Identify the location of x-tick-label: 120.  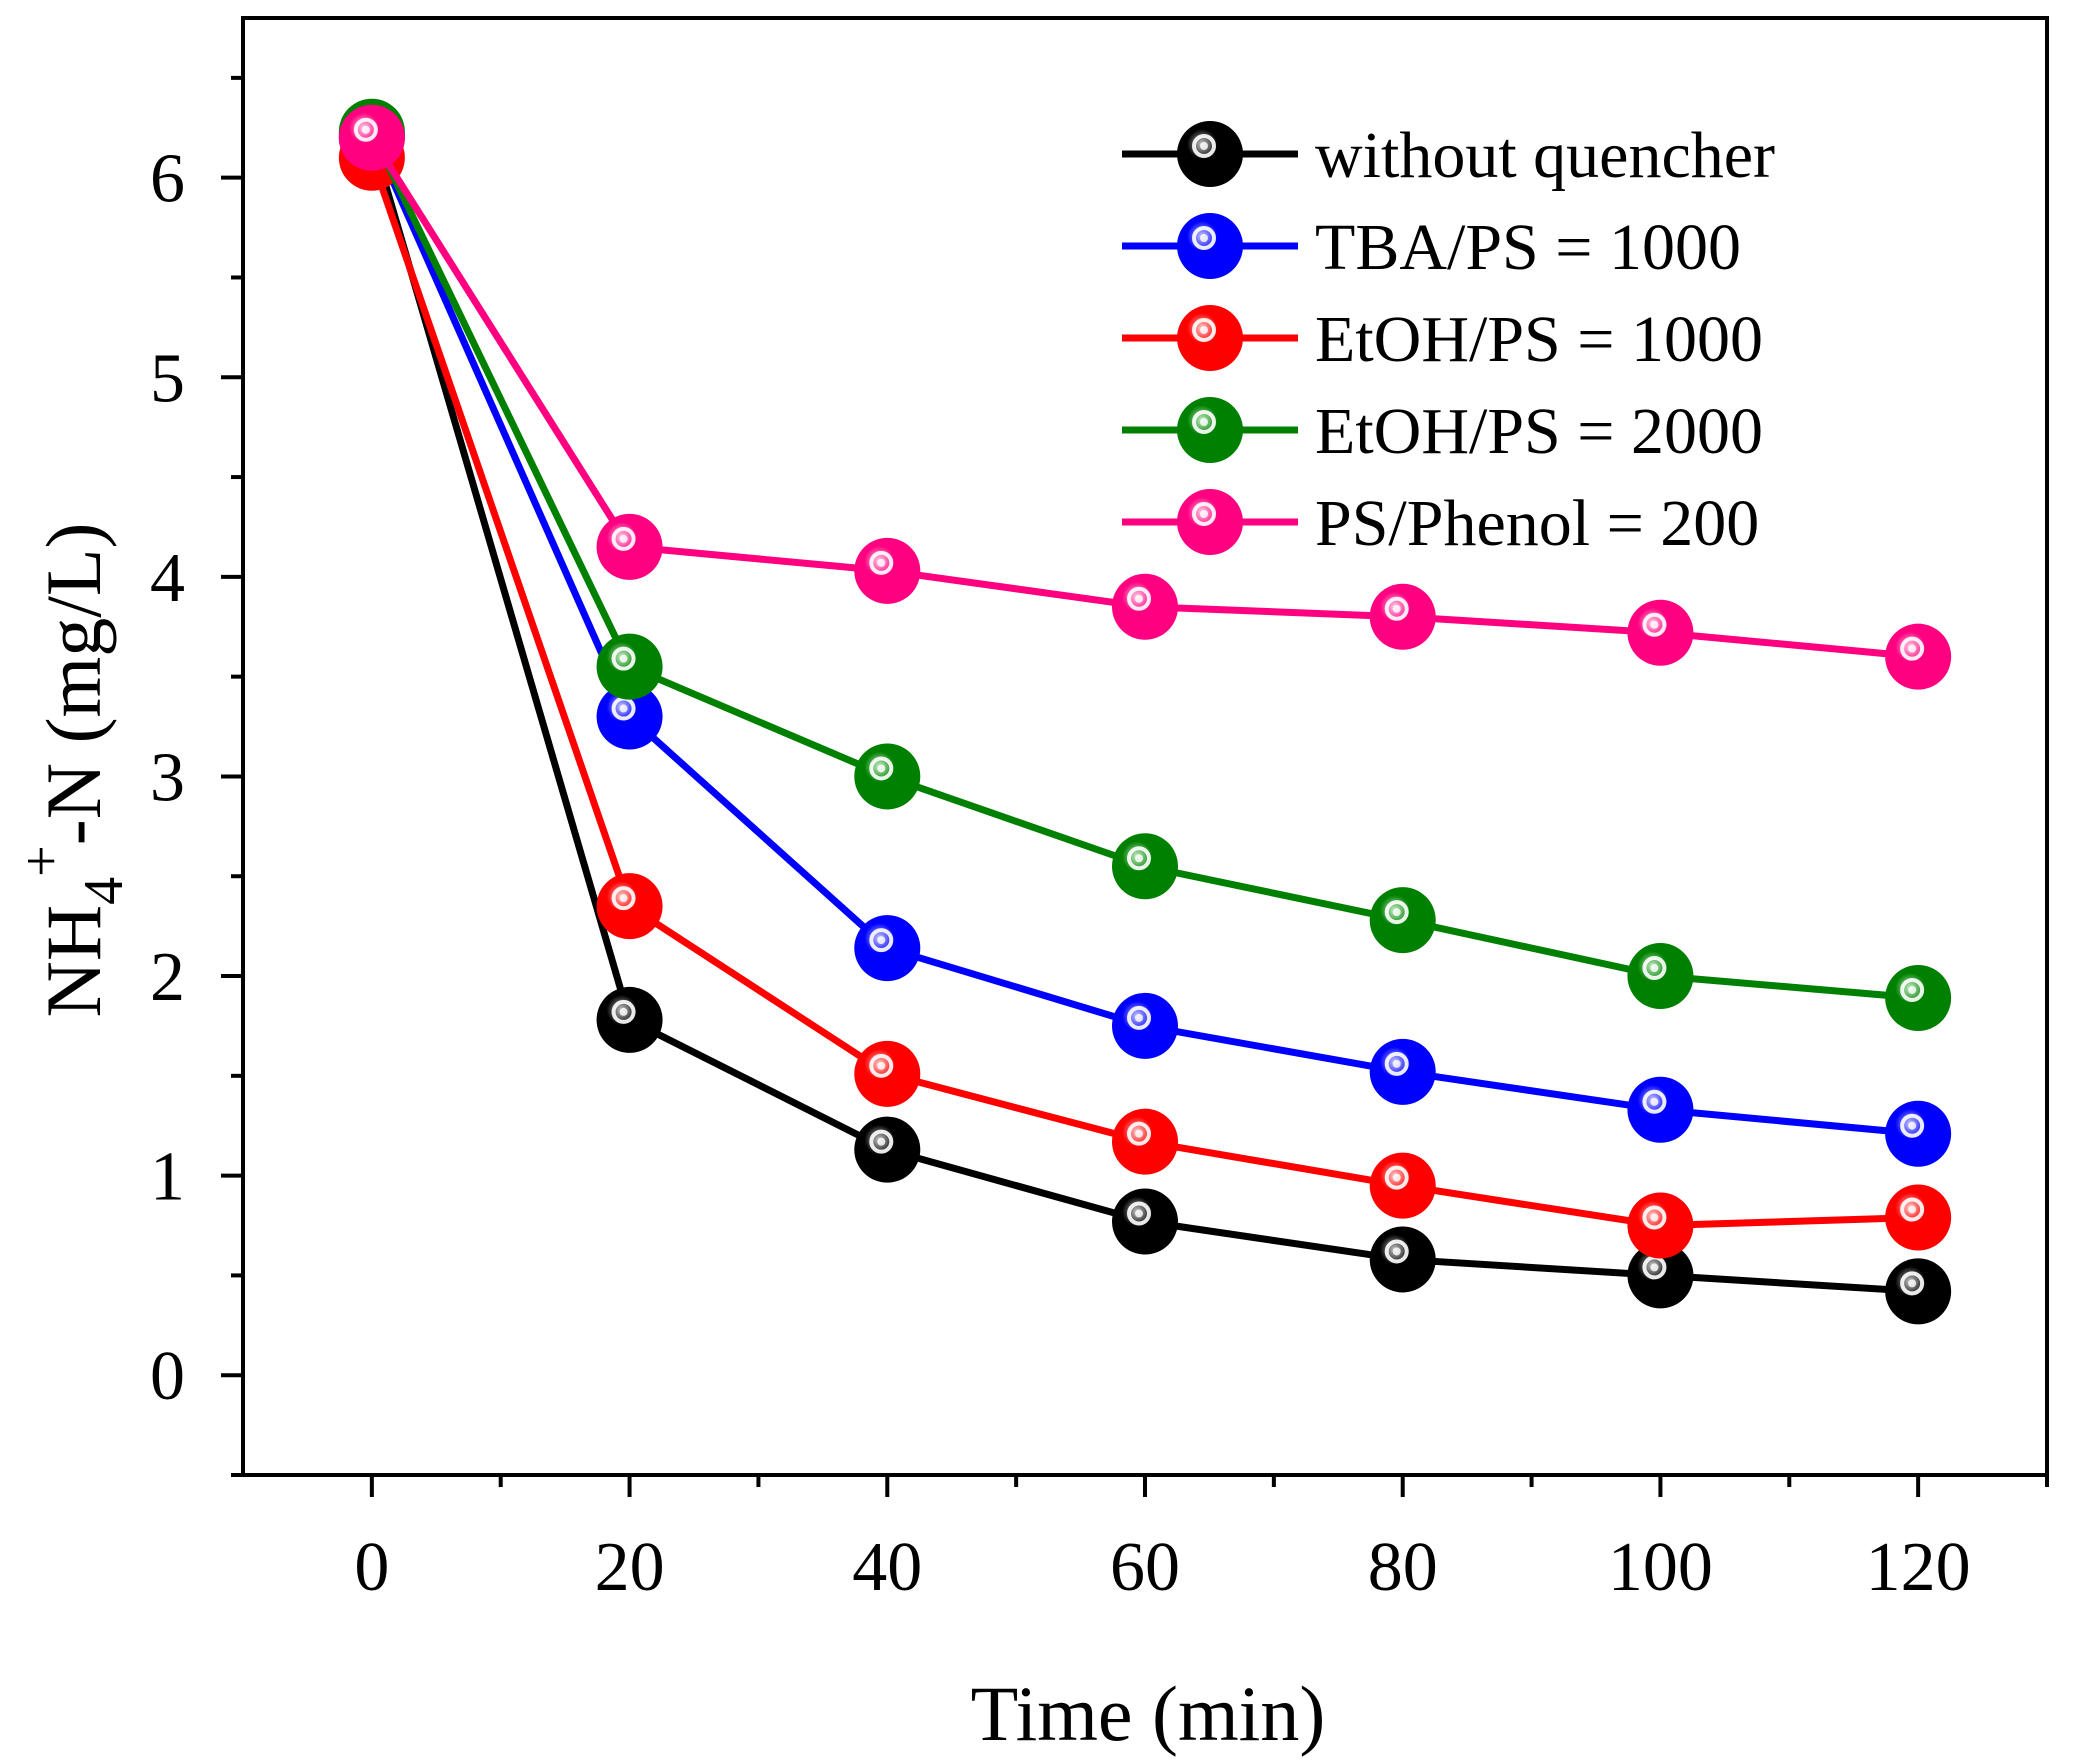
(1918, 1567).